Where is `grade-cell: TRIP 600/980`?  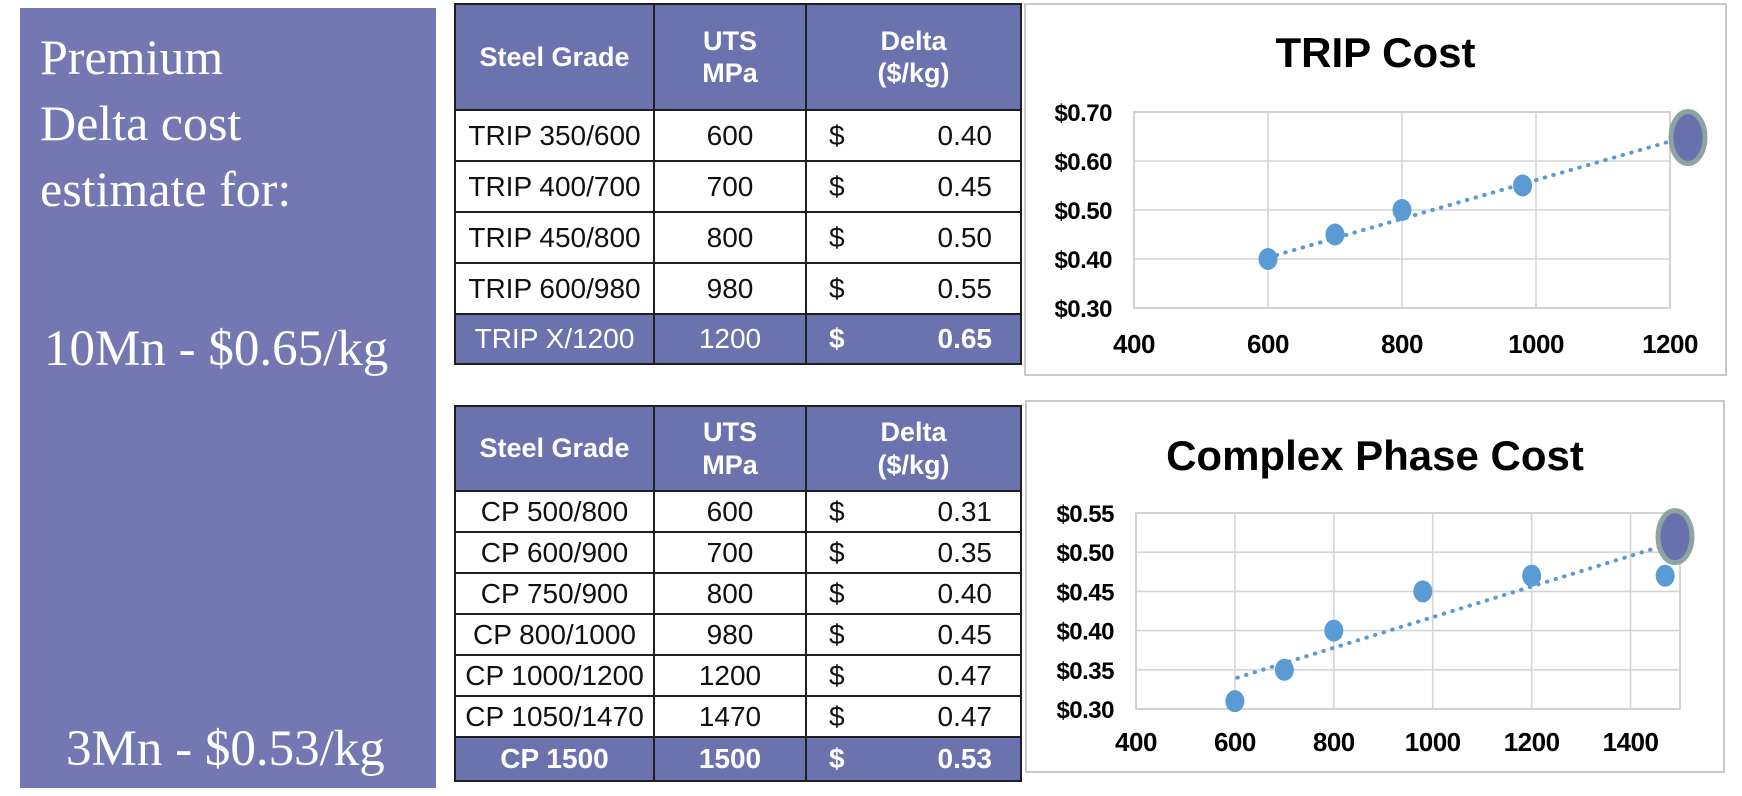
grade-cell: TRIP 600/980 is located at coordinates (554, 288).